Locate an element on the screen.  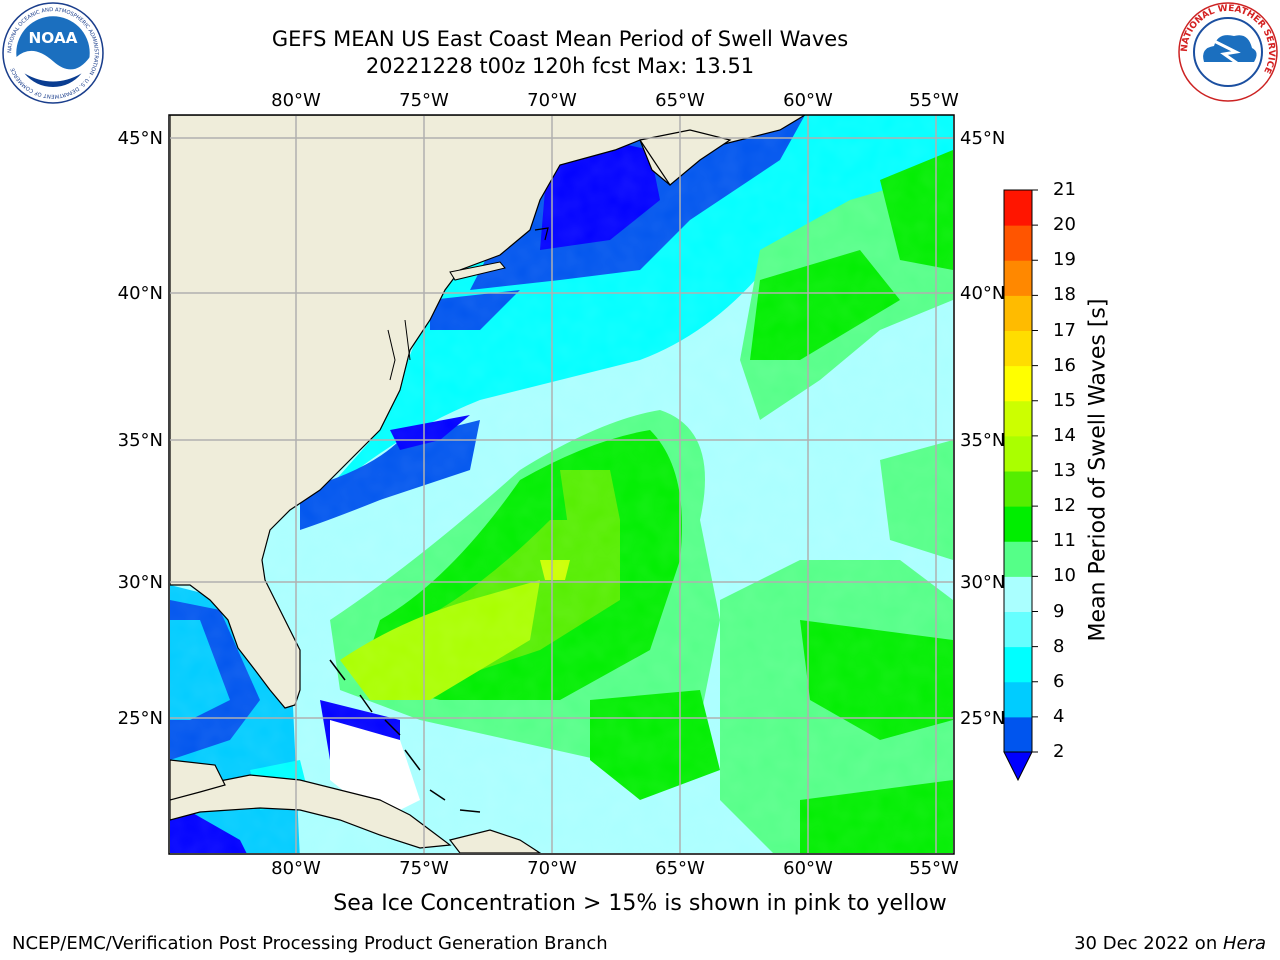
colorbar-tick-label: 13 is located at coordinates (1064, 470).